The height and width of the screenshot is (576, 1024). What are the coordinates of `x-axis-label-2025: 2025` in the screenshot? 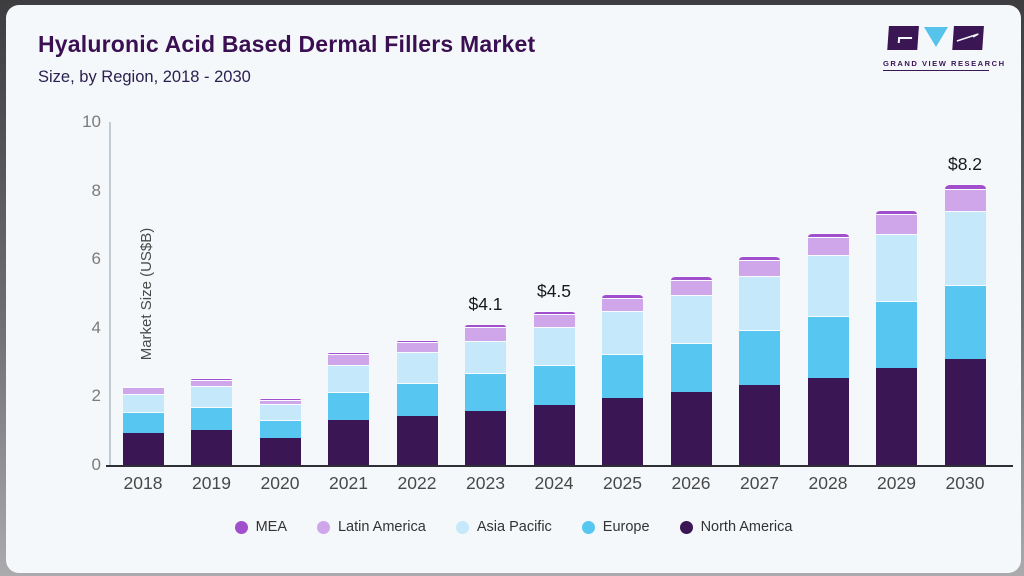 It's located at (622, 483).